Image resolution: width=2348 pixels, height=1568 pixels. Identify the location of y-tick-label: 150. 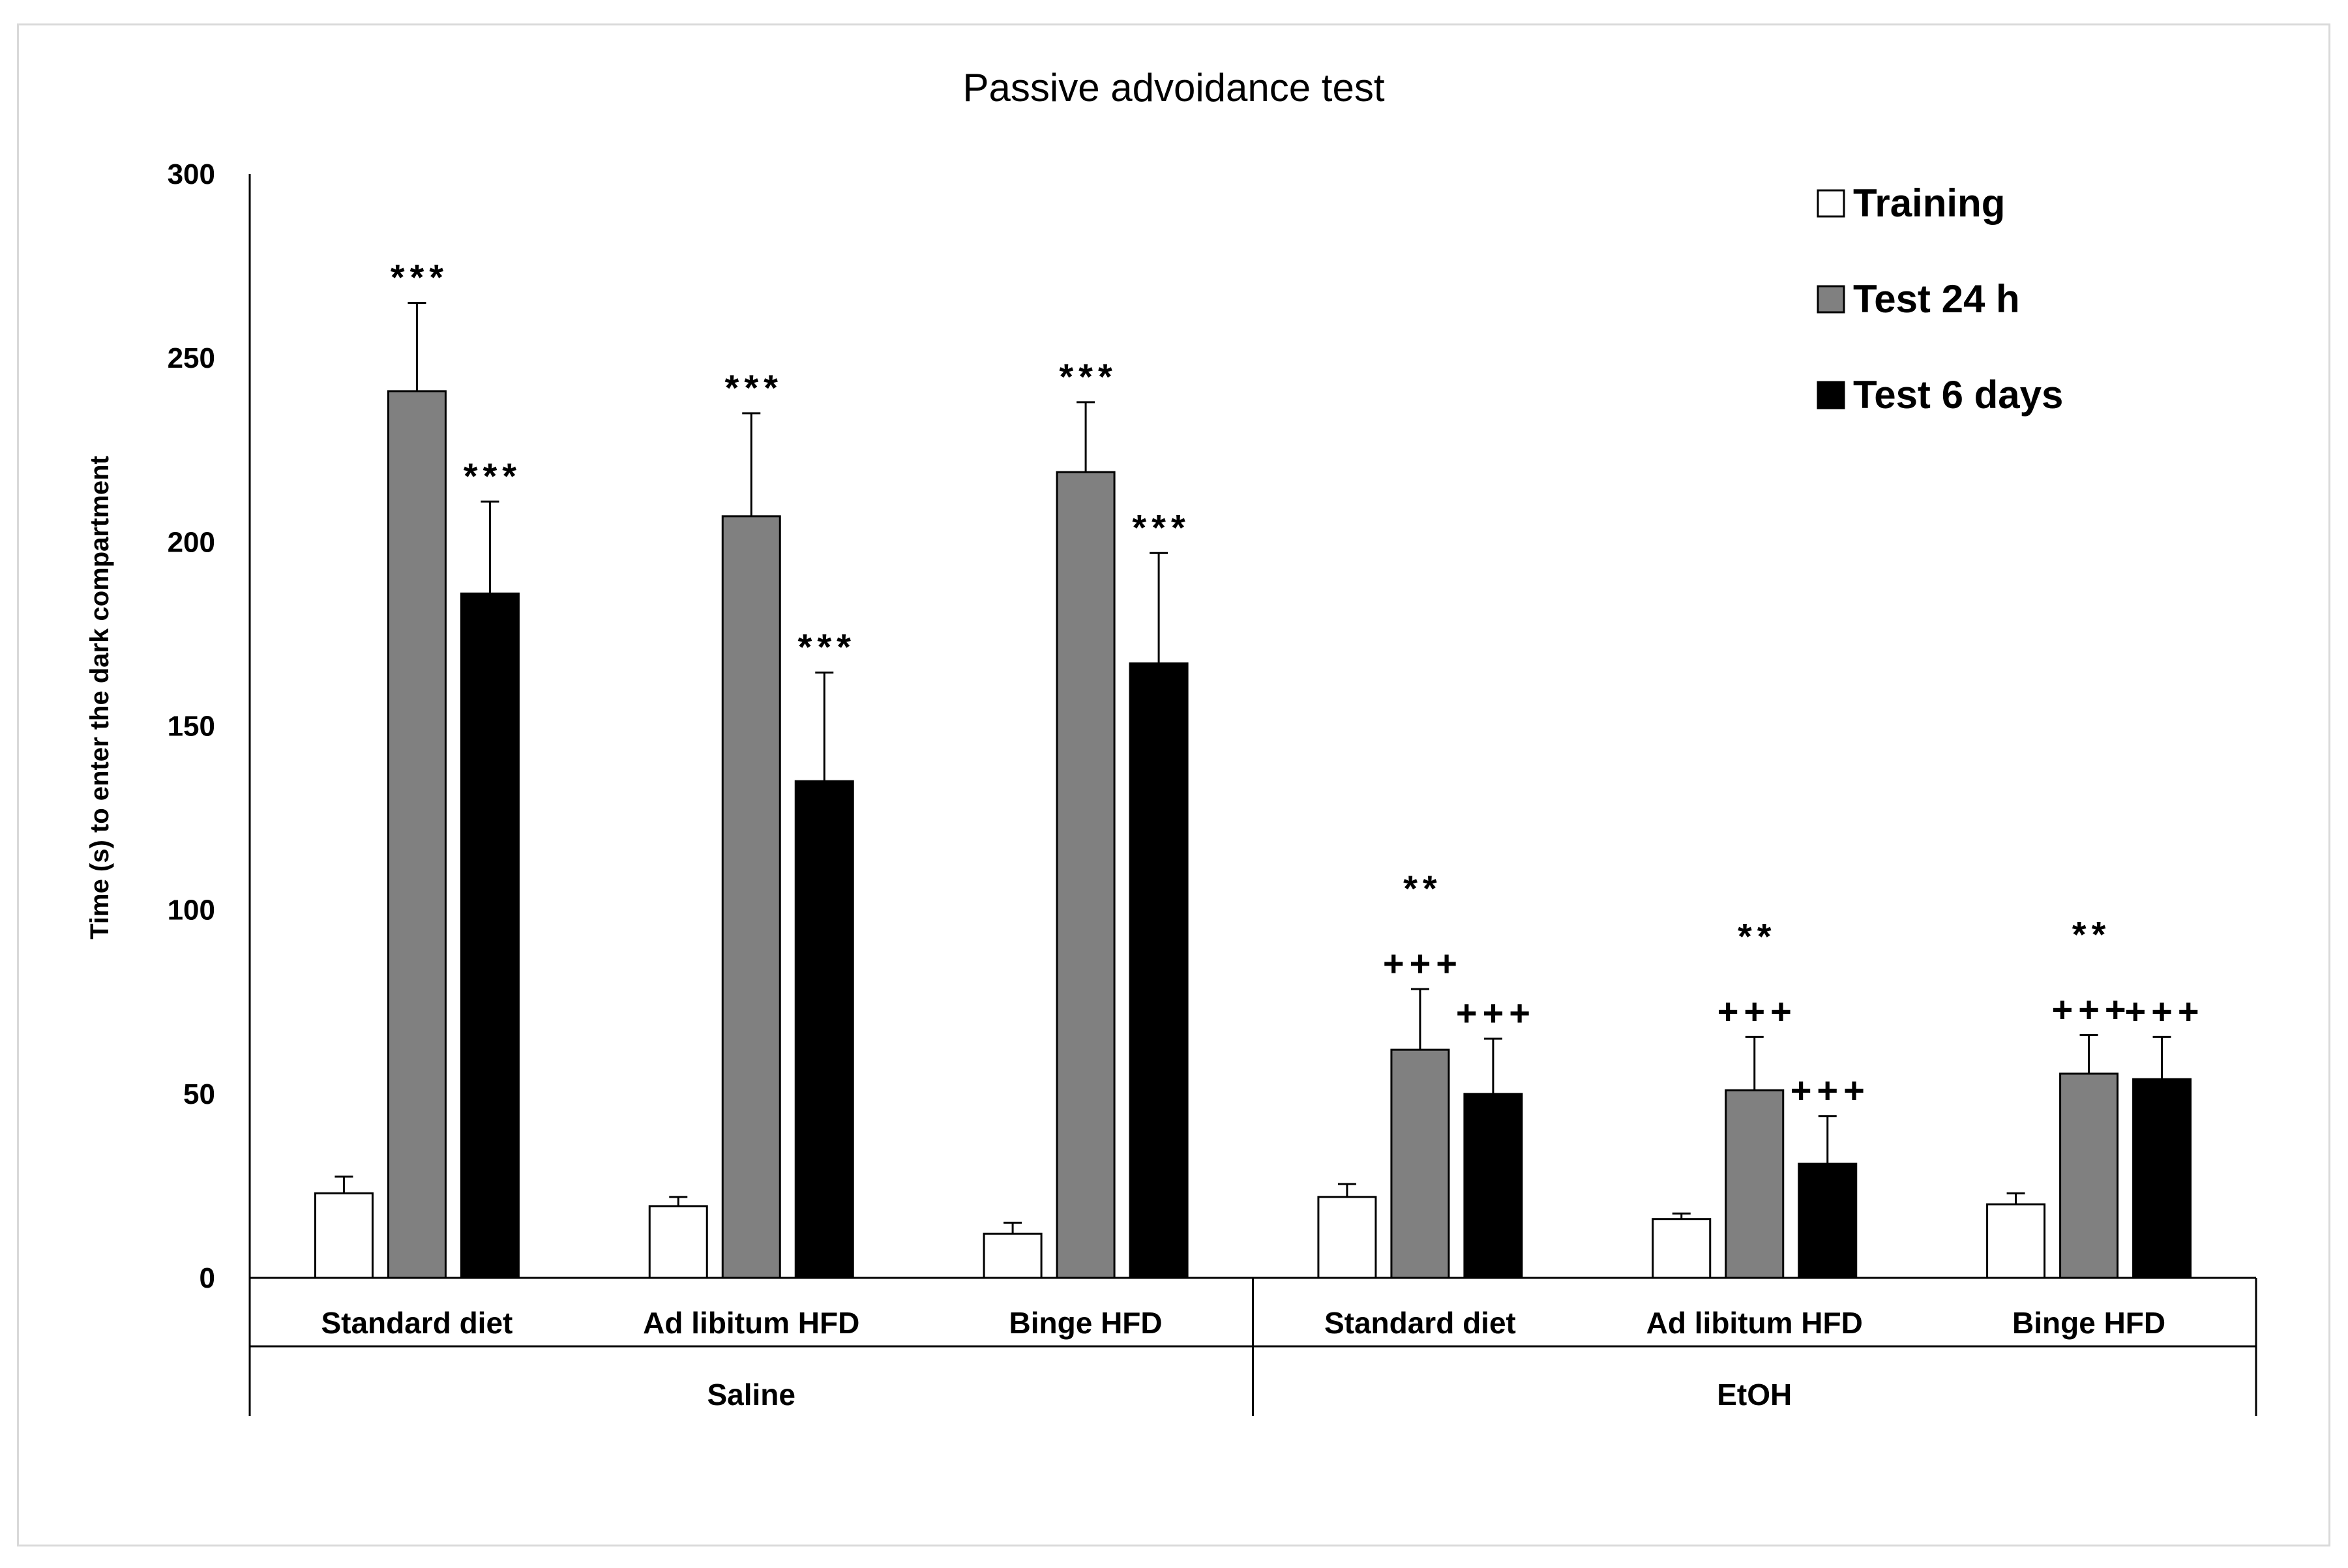
(191, 727).